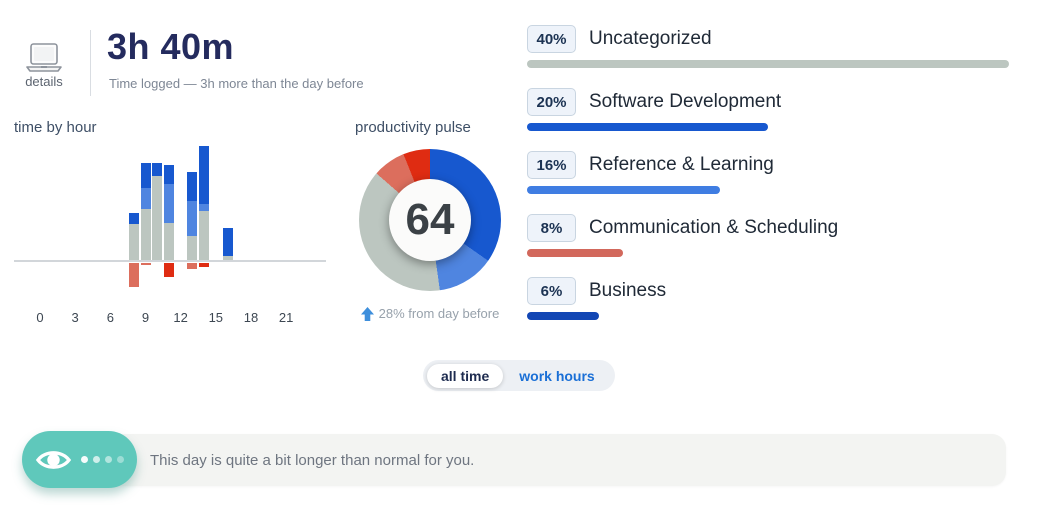 This screenshot has height=517, width=1038. What do you see at coordinates (110, 317) in the screenshot?
I see `x-axis-tick: 6` at bounding box center [110, 317].